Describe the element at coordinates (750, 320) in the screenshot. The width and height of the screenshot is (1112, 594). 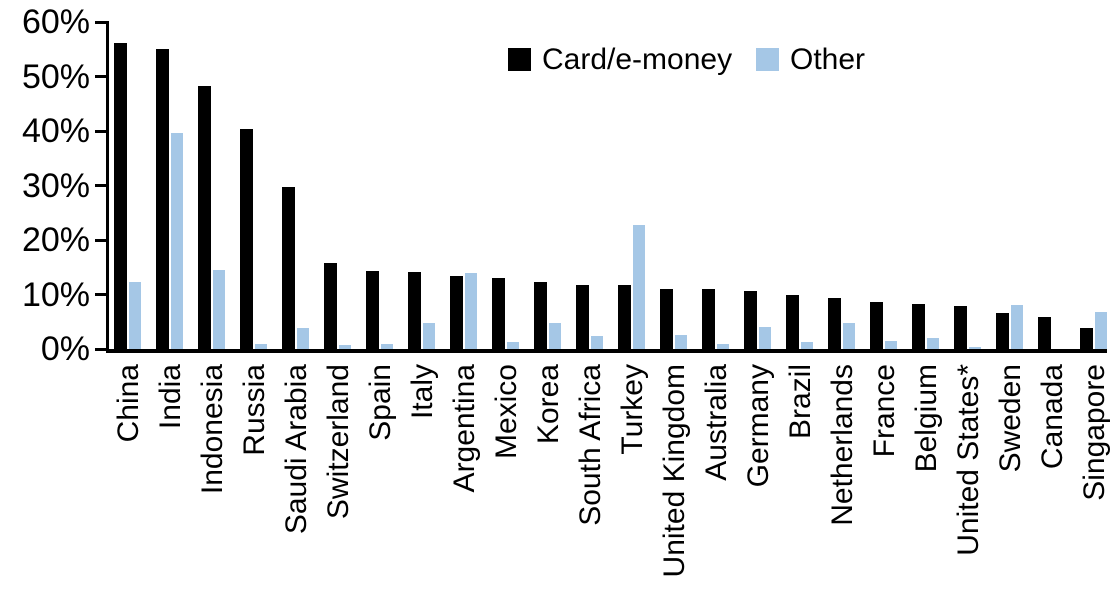
I see `bar-card-germany` at that location.